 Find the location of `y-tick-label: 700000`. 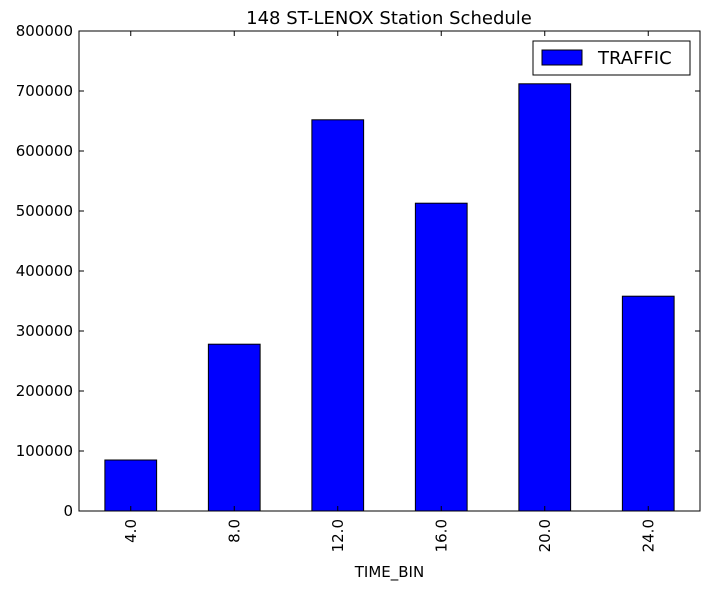

y-tick-label: 700000 is located at coordinates (44, 91).